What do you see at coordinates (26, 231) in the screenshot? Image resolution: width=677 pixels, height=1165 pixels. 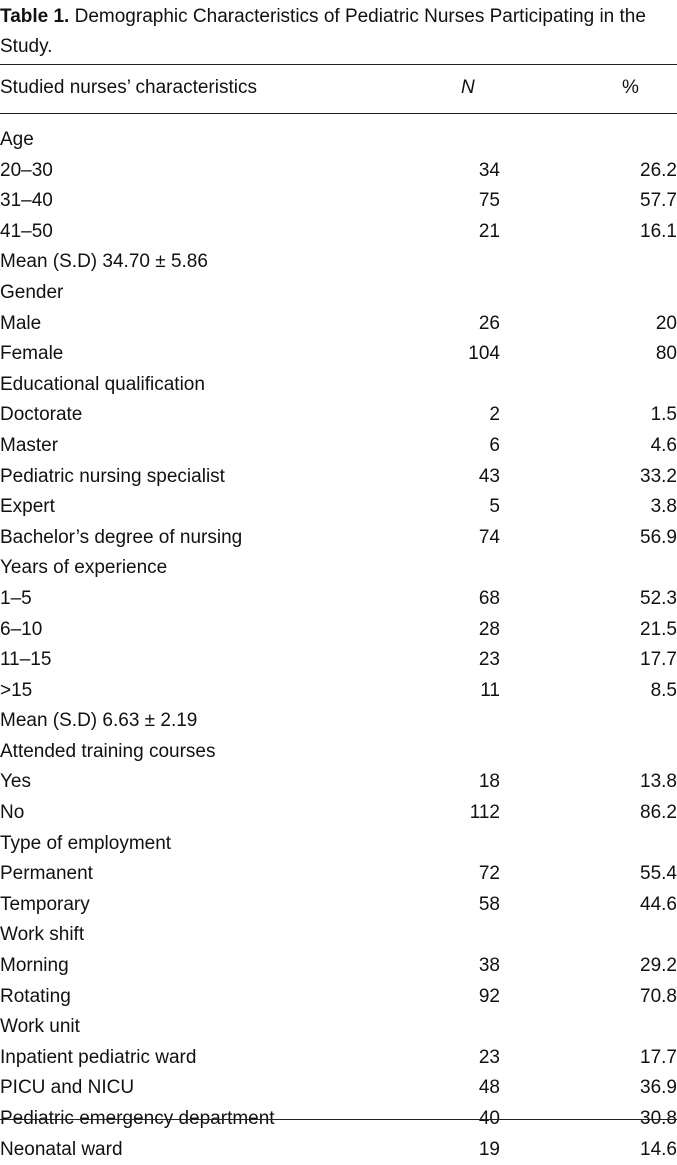 I see `row-label: 41–50` at bounding box center [26, 231].